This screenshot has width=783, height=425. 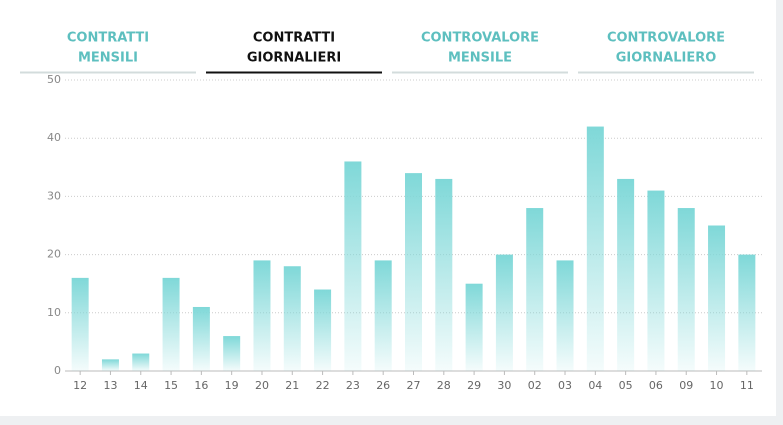 I want to click on x-tick-label: 30, so click(x=504, y=385).